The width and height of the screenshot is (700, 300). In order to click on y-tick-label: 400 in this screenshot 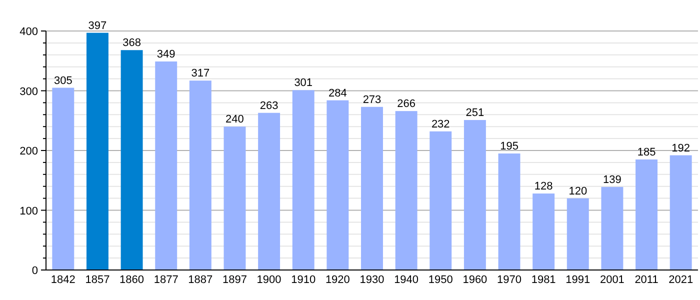, I will do `click(29, 32)`.